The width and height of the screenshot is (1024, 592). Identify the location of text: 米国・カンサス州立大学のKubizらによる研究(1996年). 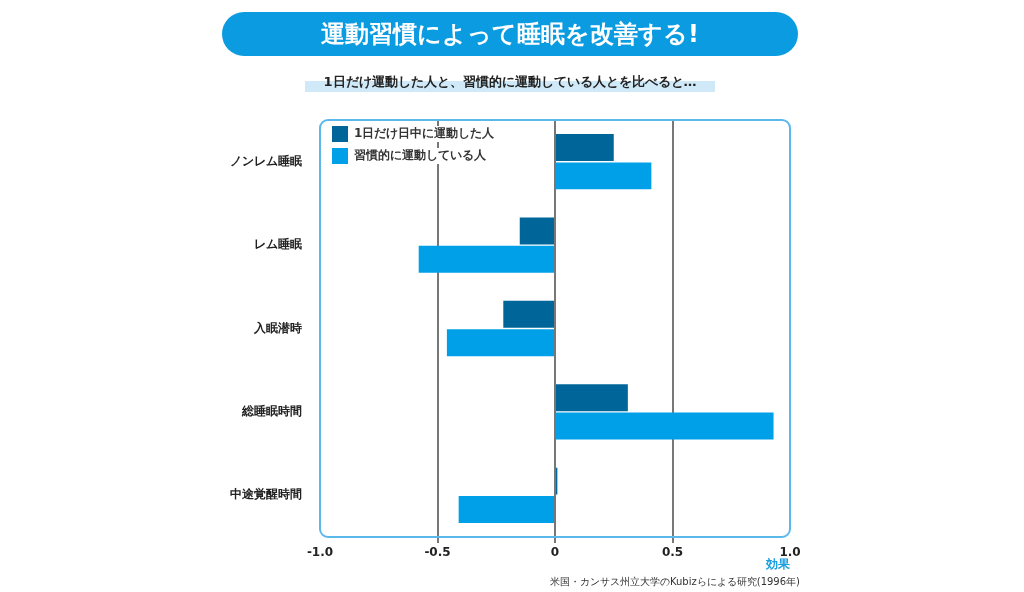
(675, 581).